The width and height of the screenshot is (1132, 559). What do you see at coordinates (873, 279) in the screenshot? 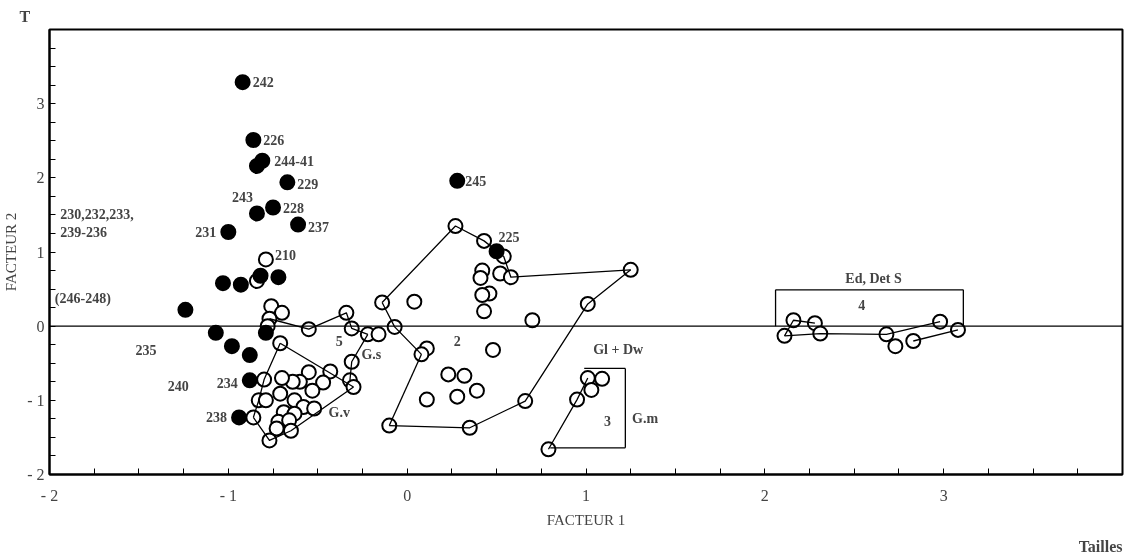
I see `annotation: Ed, Det S` at bounding box center [873, 279].